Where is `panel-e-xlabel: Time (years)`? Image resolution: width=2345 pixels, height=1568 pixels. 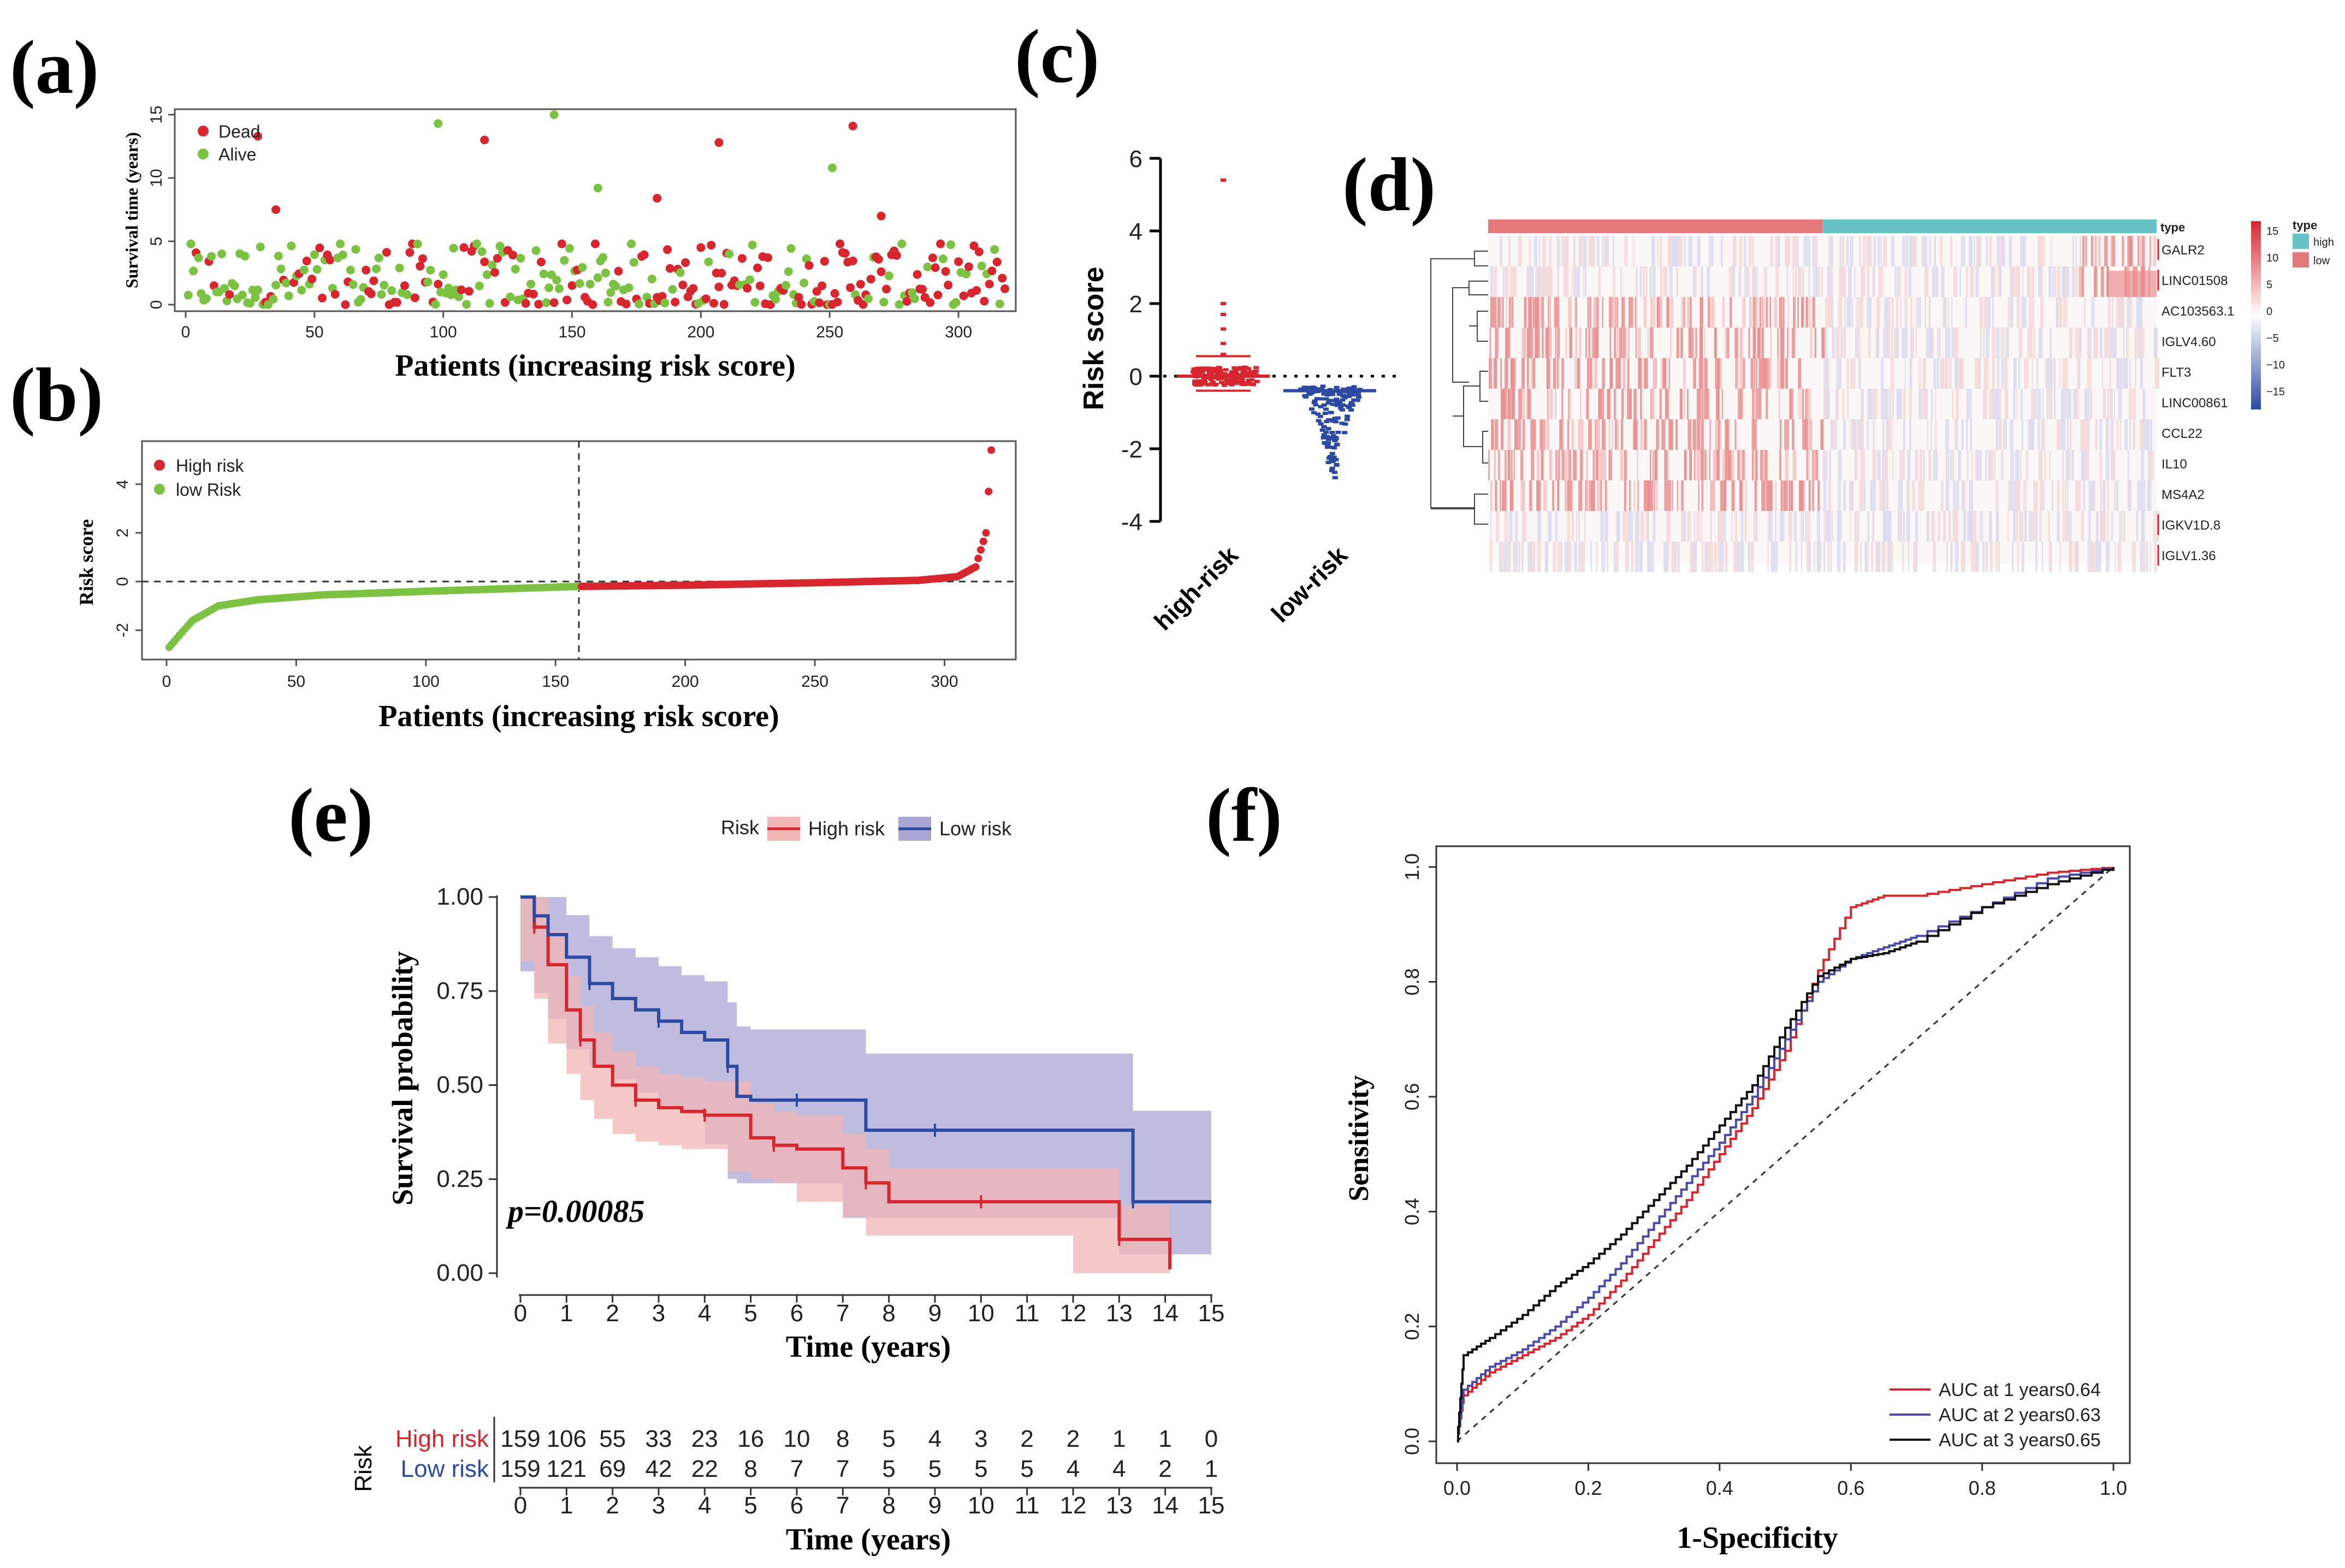
panel-e-xlabel: Time (years) is located at coordinates (868, 1347).